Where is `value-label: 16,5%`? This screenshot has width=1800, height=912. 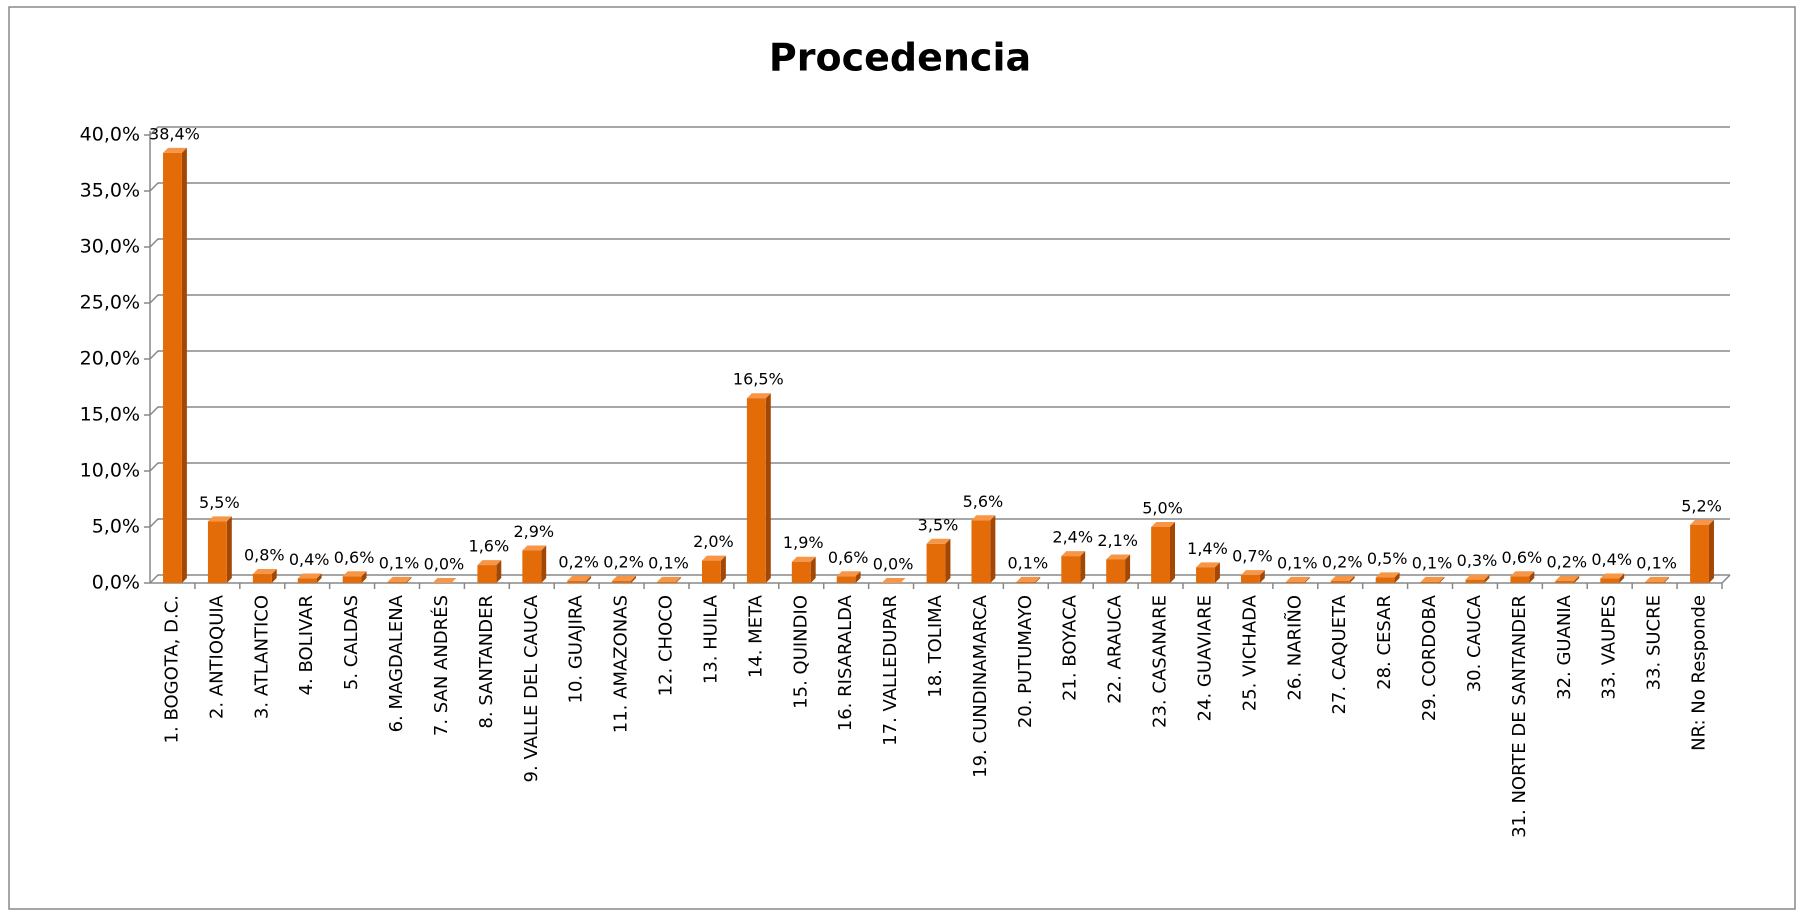
value-label: 16,5% is located at coordinates (758, 379).